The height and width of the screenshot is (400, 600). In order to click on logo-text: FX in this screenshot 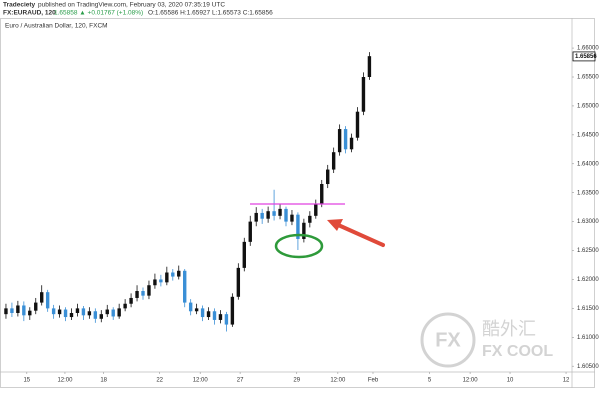, I will do `click(448, 340)`.